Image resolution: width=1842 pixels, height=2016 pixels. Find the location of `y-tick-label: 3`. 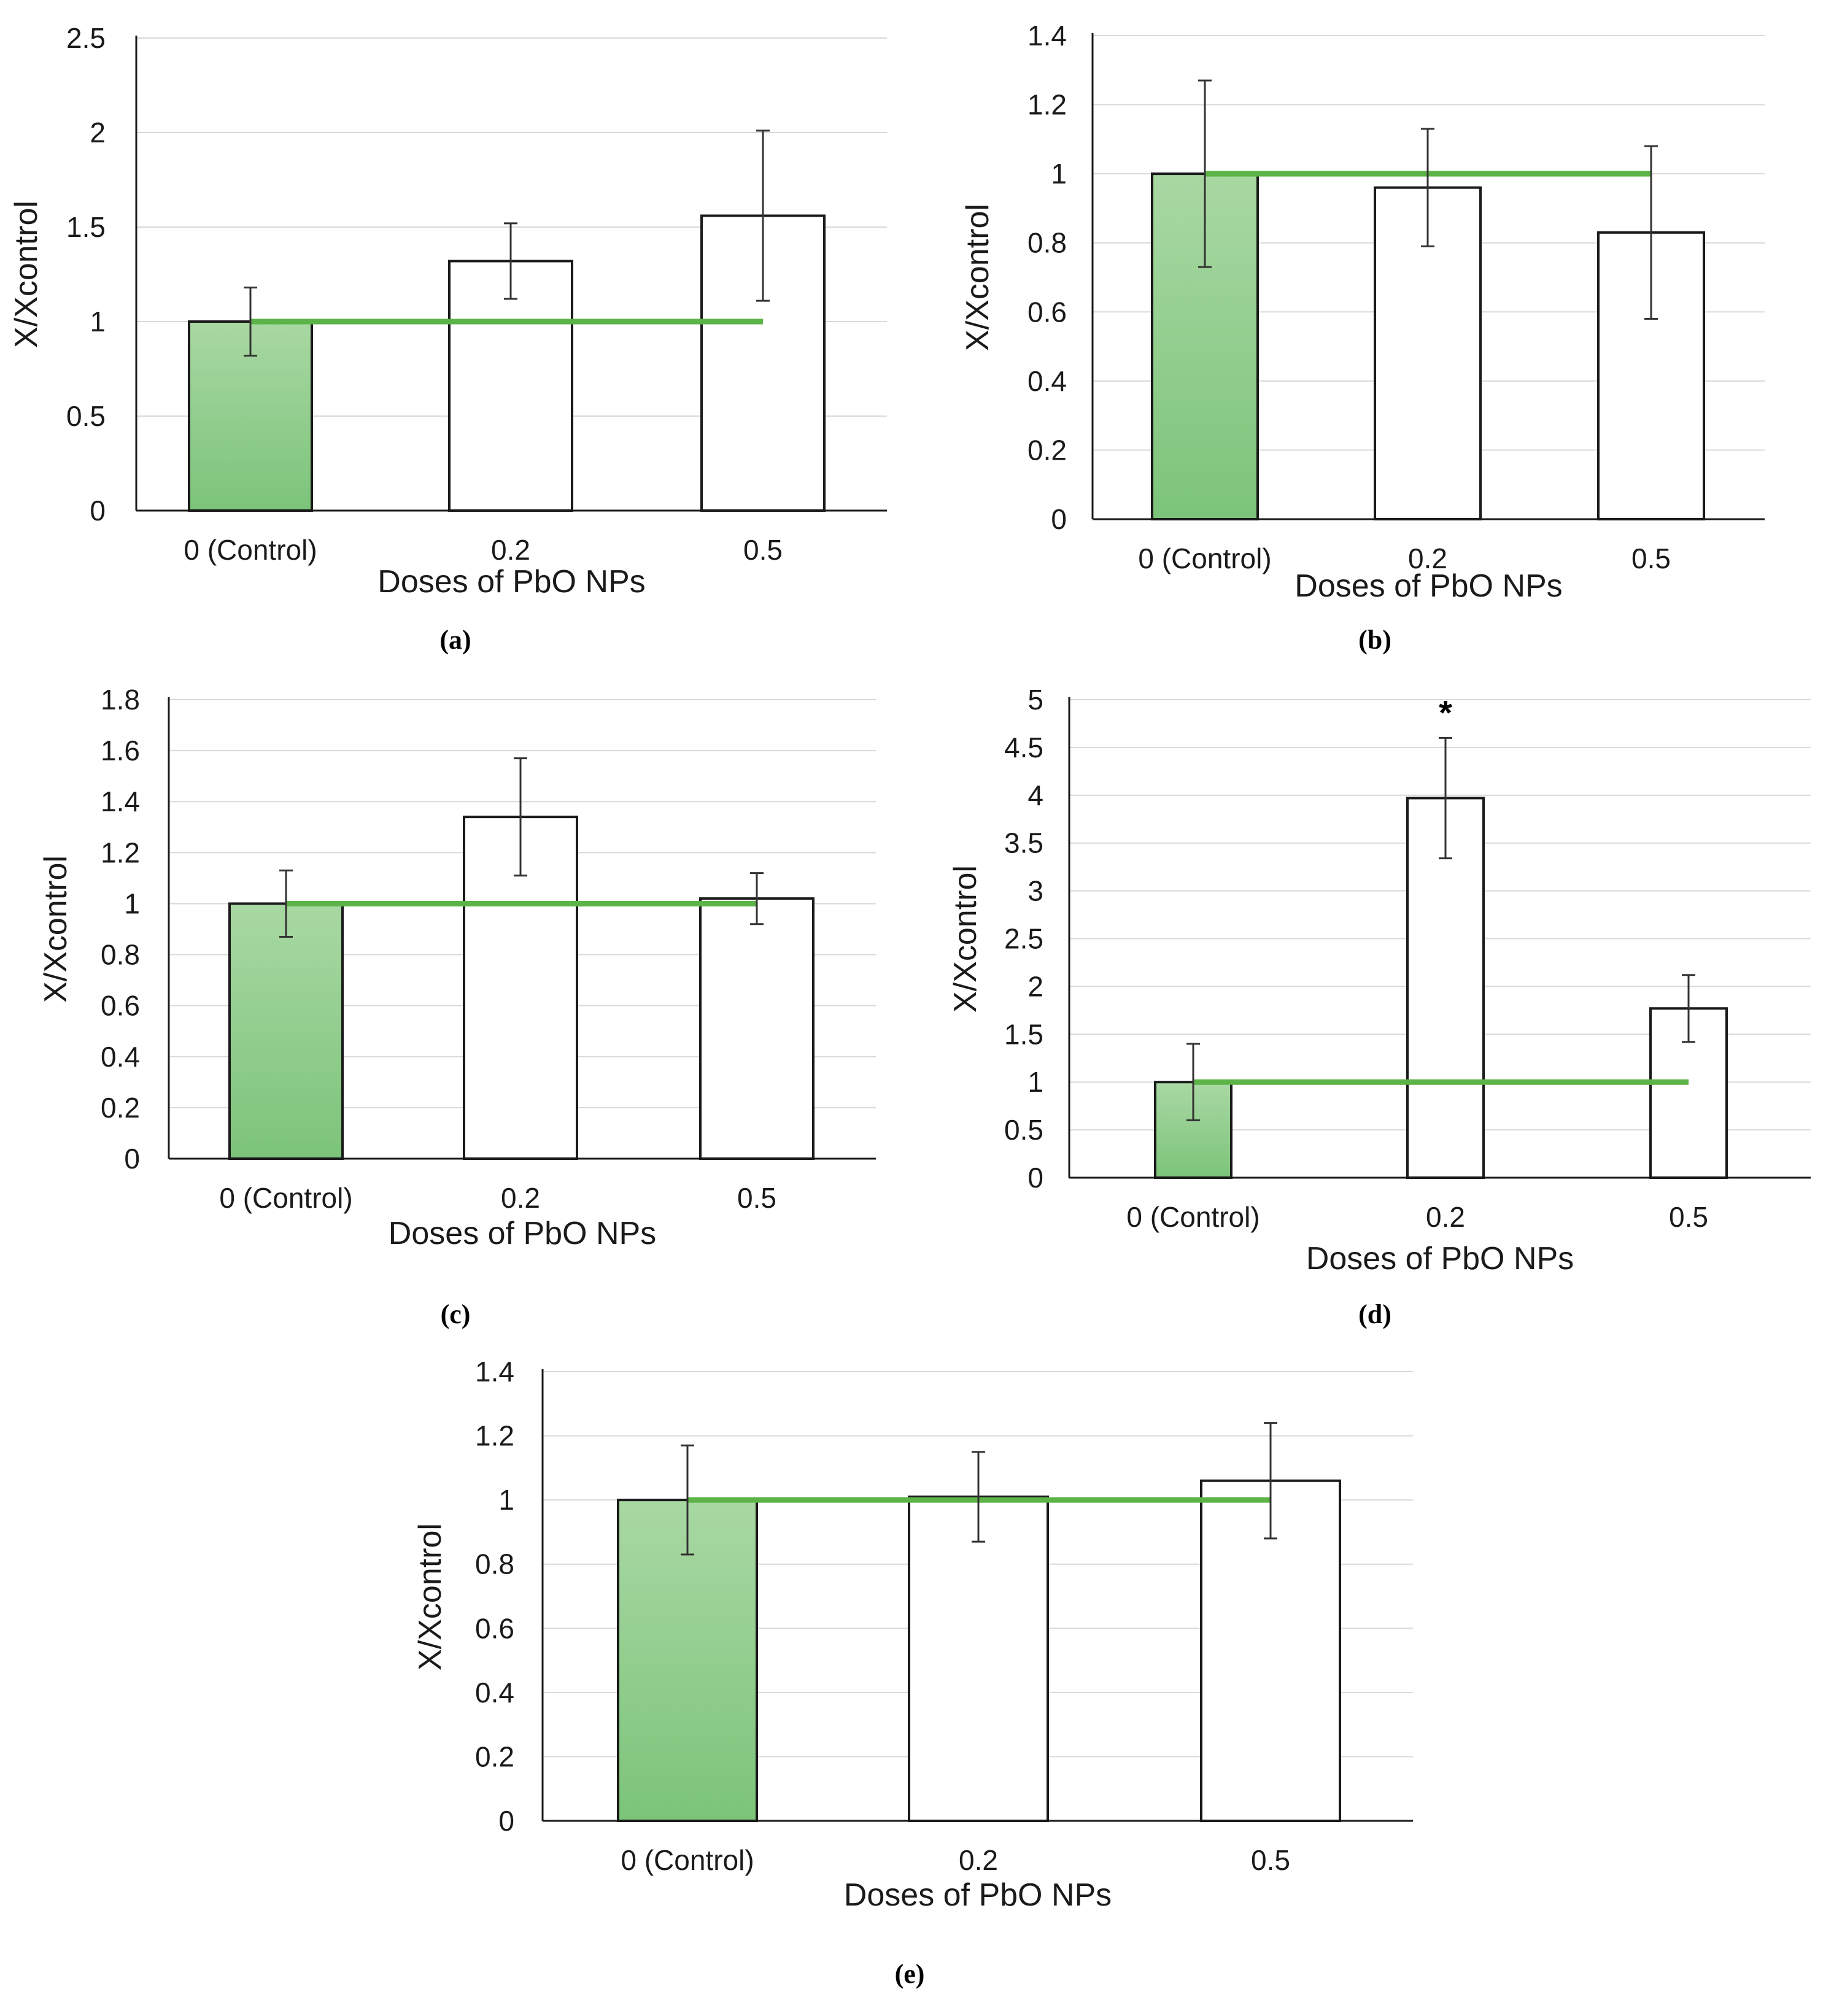

y-tick-label: 3 is located at coordinates (1035, 891).